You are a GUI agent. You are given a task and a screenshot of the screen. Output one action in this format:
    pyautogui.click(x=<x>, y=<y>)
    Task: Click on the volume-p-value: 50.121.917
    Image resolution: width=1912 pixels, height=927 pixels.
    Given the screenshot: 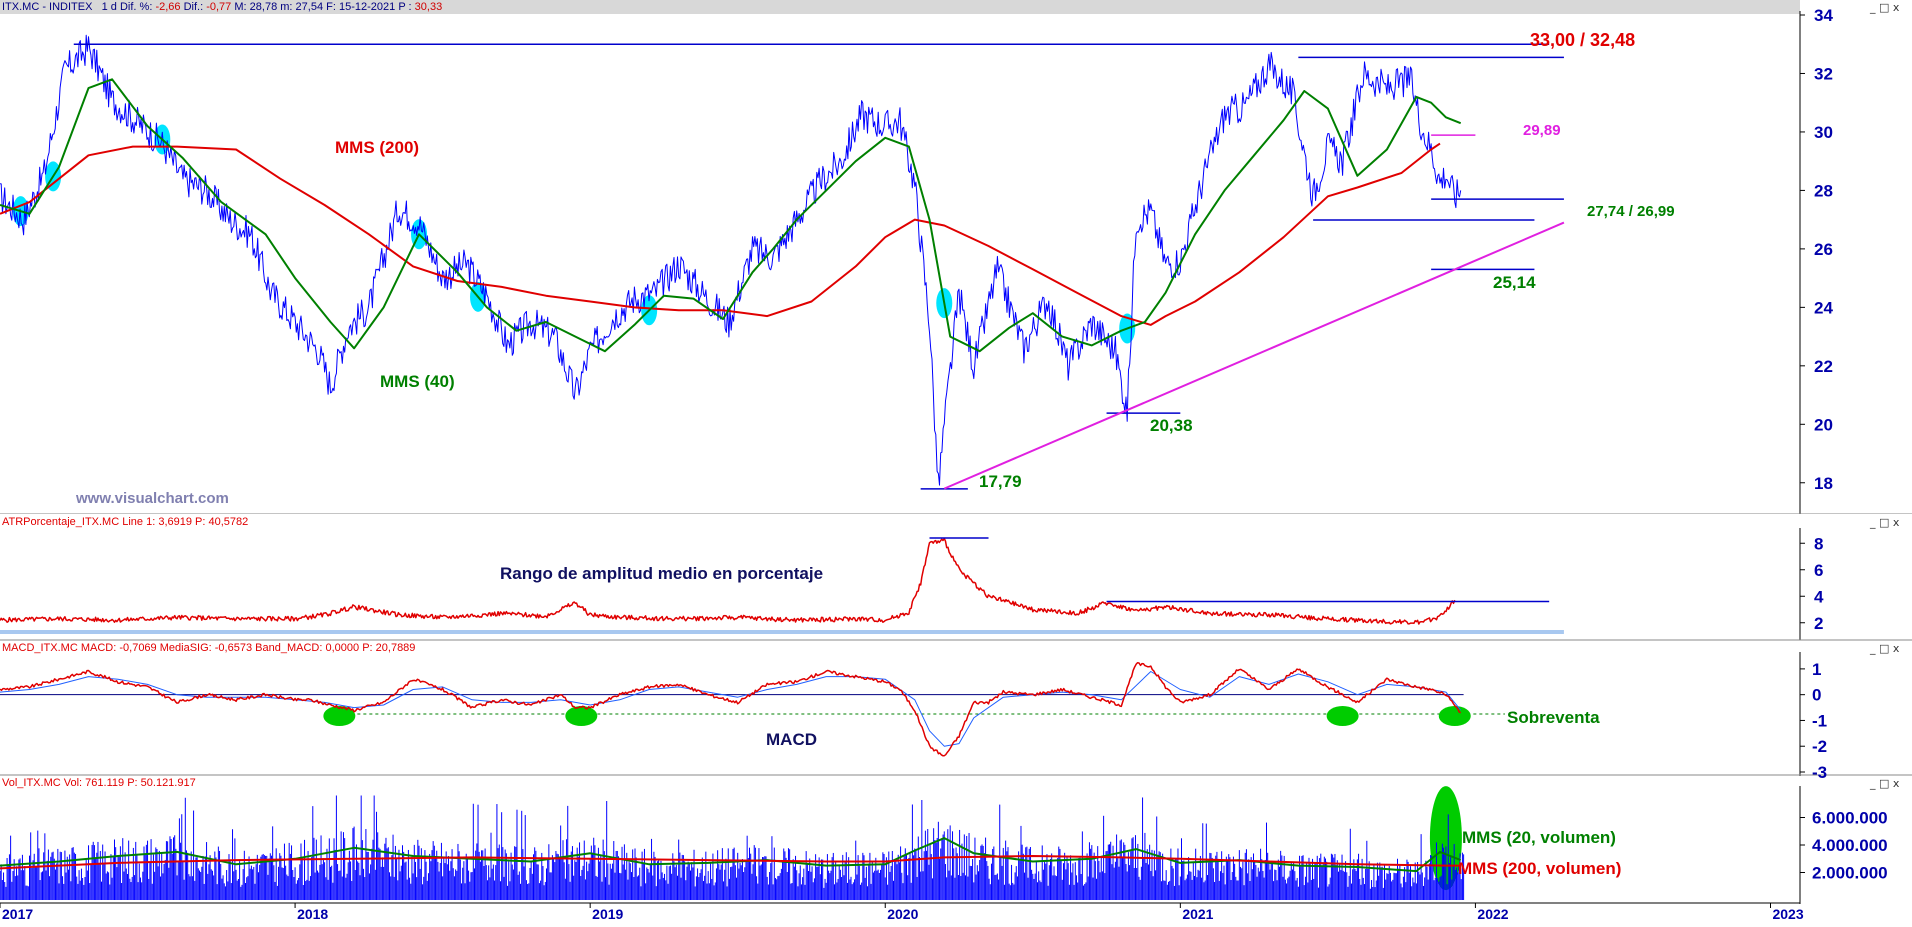 What is the action you would take?
    pyautogui.click(x=168, y=783)
    